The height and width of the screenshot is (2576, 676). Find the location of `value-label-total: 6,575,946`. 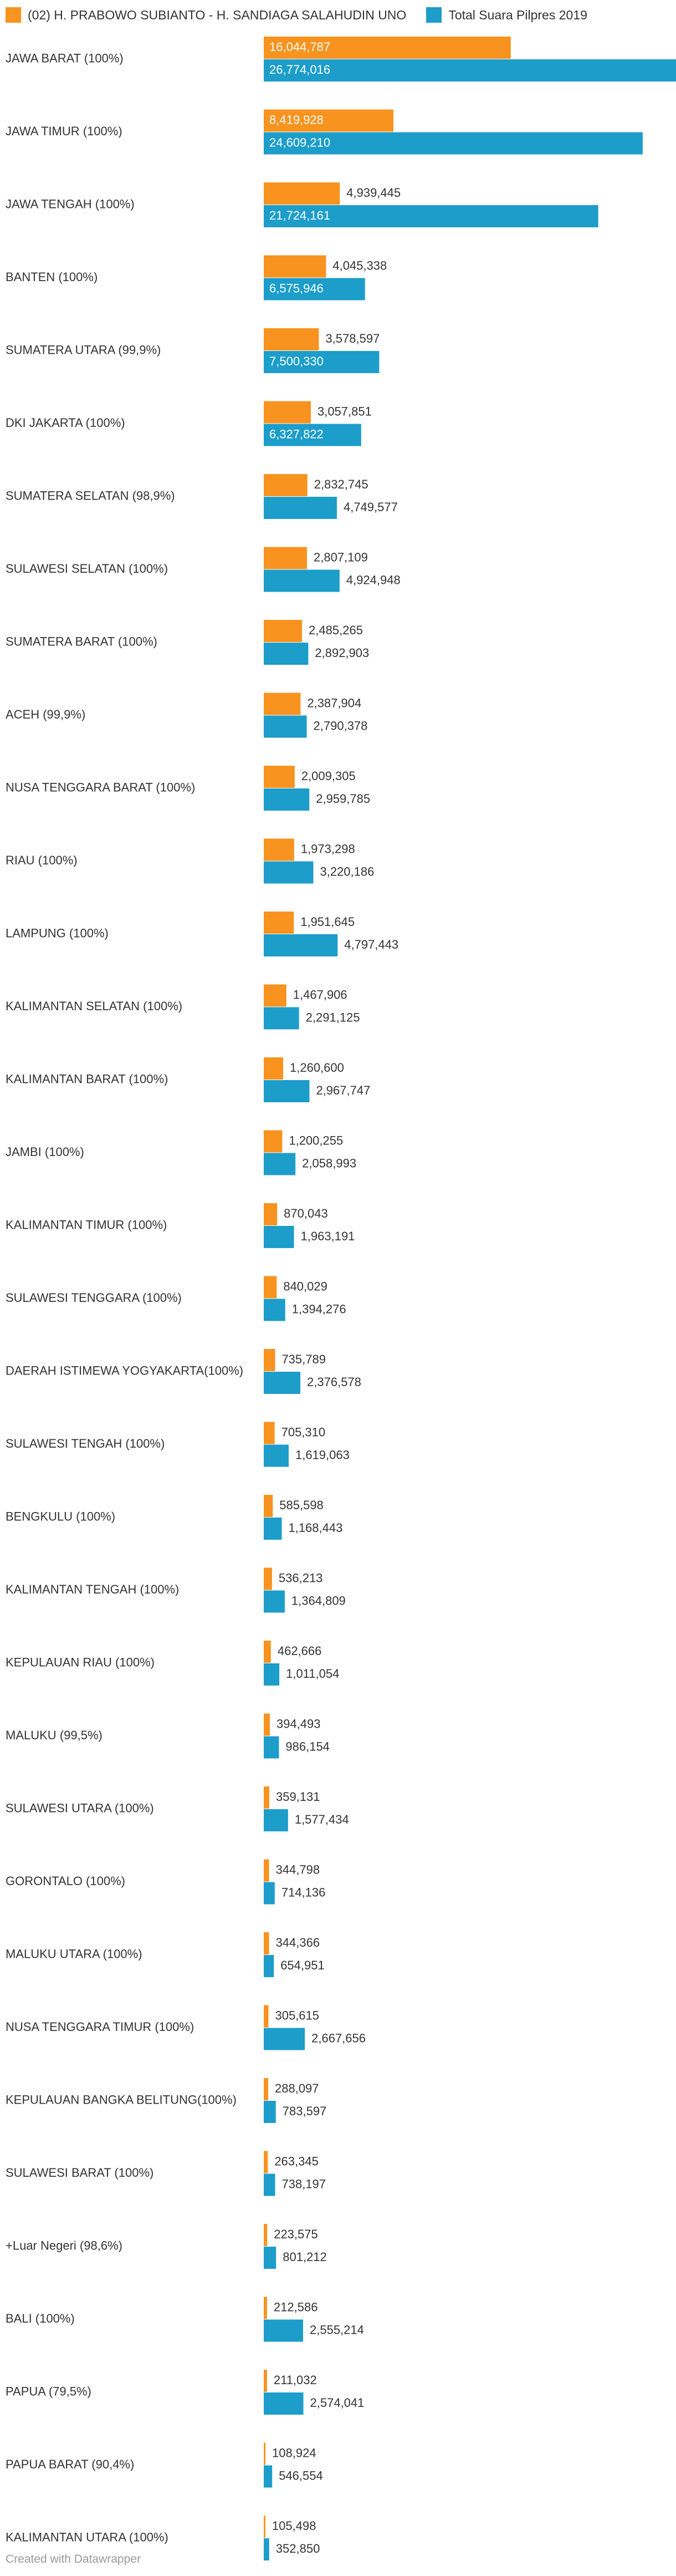

value-label-total: 6,575,946 is located at coordinates (296, 288).